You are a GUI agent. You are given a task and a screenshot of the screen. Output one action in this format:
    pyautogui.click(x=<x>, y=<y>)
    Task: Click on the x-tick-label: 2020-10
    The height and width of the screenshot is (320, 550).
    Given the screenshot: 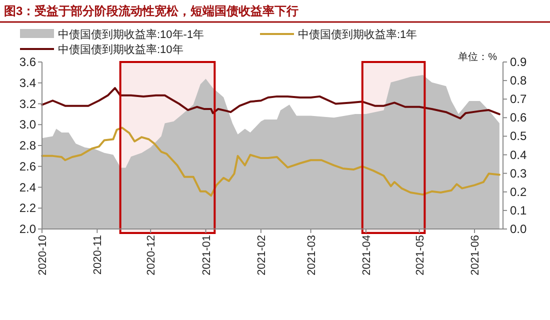 What is the action you would take?
    pyautogui.click(x=43, y=255)
    